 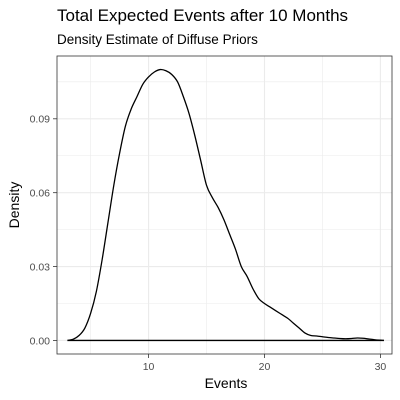 I want to click on y-tick-label: 0.03, so click(x=40, y=267).